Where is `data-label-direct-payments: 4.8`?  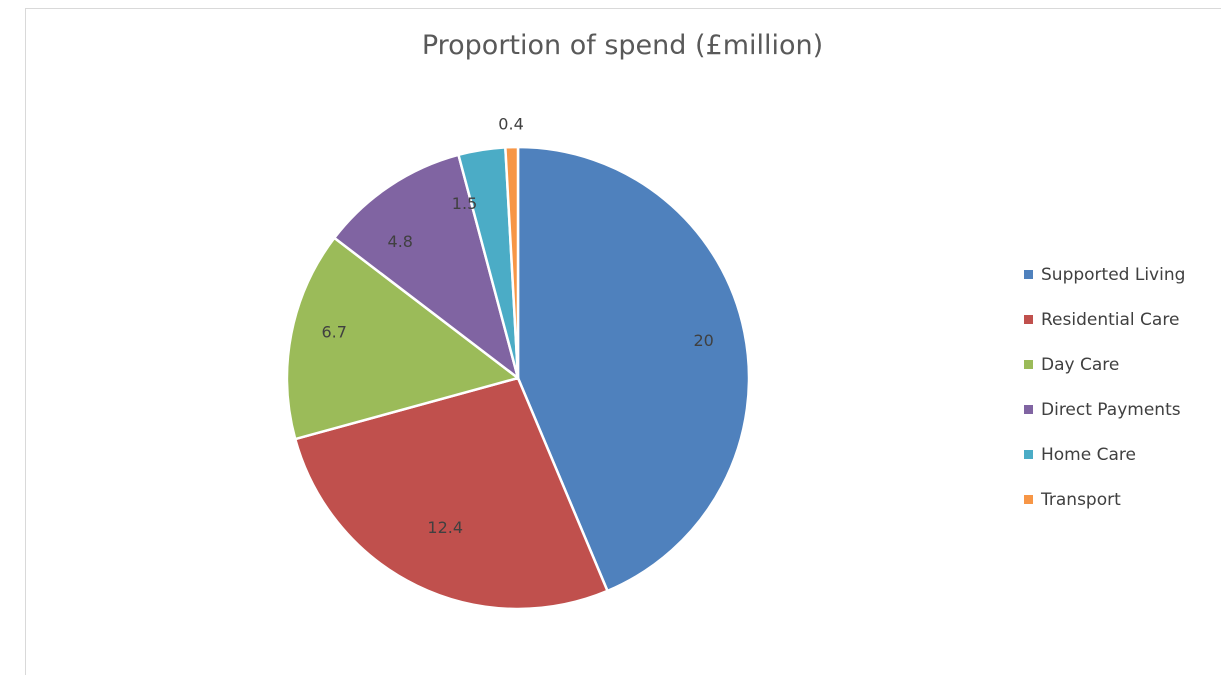 data-label-direct-payments: 4.8 is located at coordinates (400, 241).